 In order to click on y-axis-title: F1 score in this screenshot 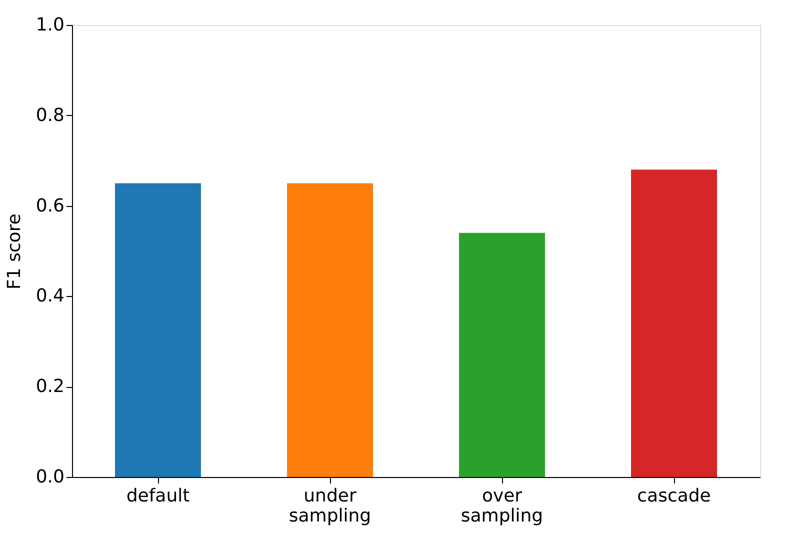, I will do `click(14, 252)`.